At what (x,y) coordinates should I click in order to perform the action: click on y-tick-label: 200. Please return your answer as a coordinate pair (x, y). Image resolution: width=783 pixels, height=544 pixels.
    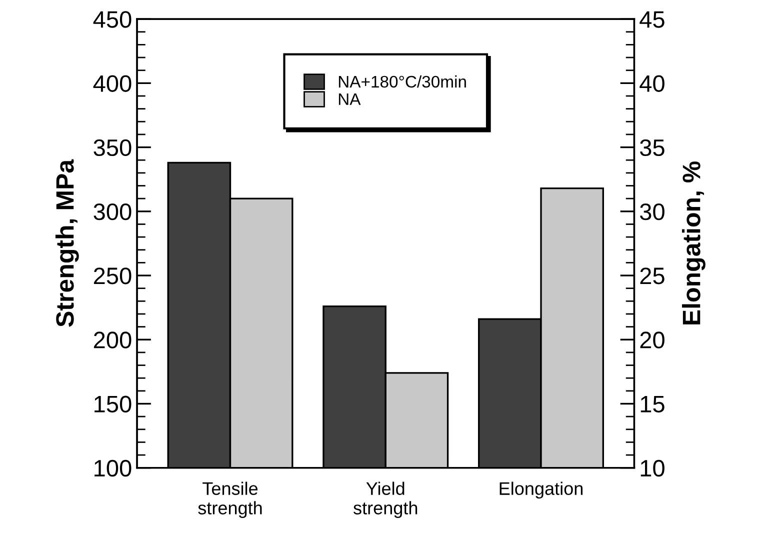
    Looking at the image, I should click on (113, 340).